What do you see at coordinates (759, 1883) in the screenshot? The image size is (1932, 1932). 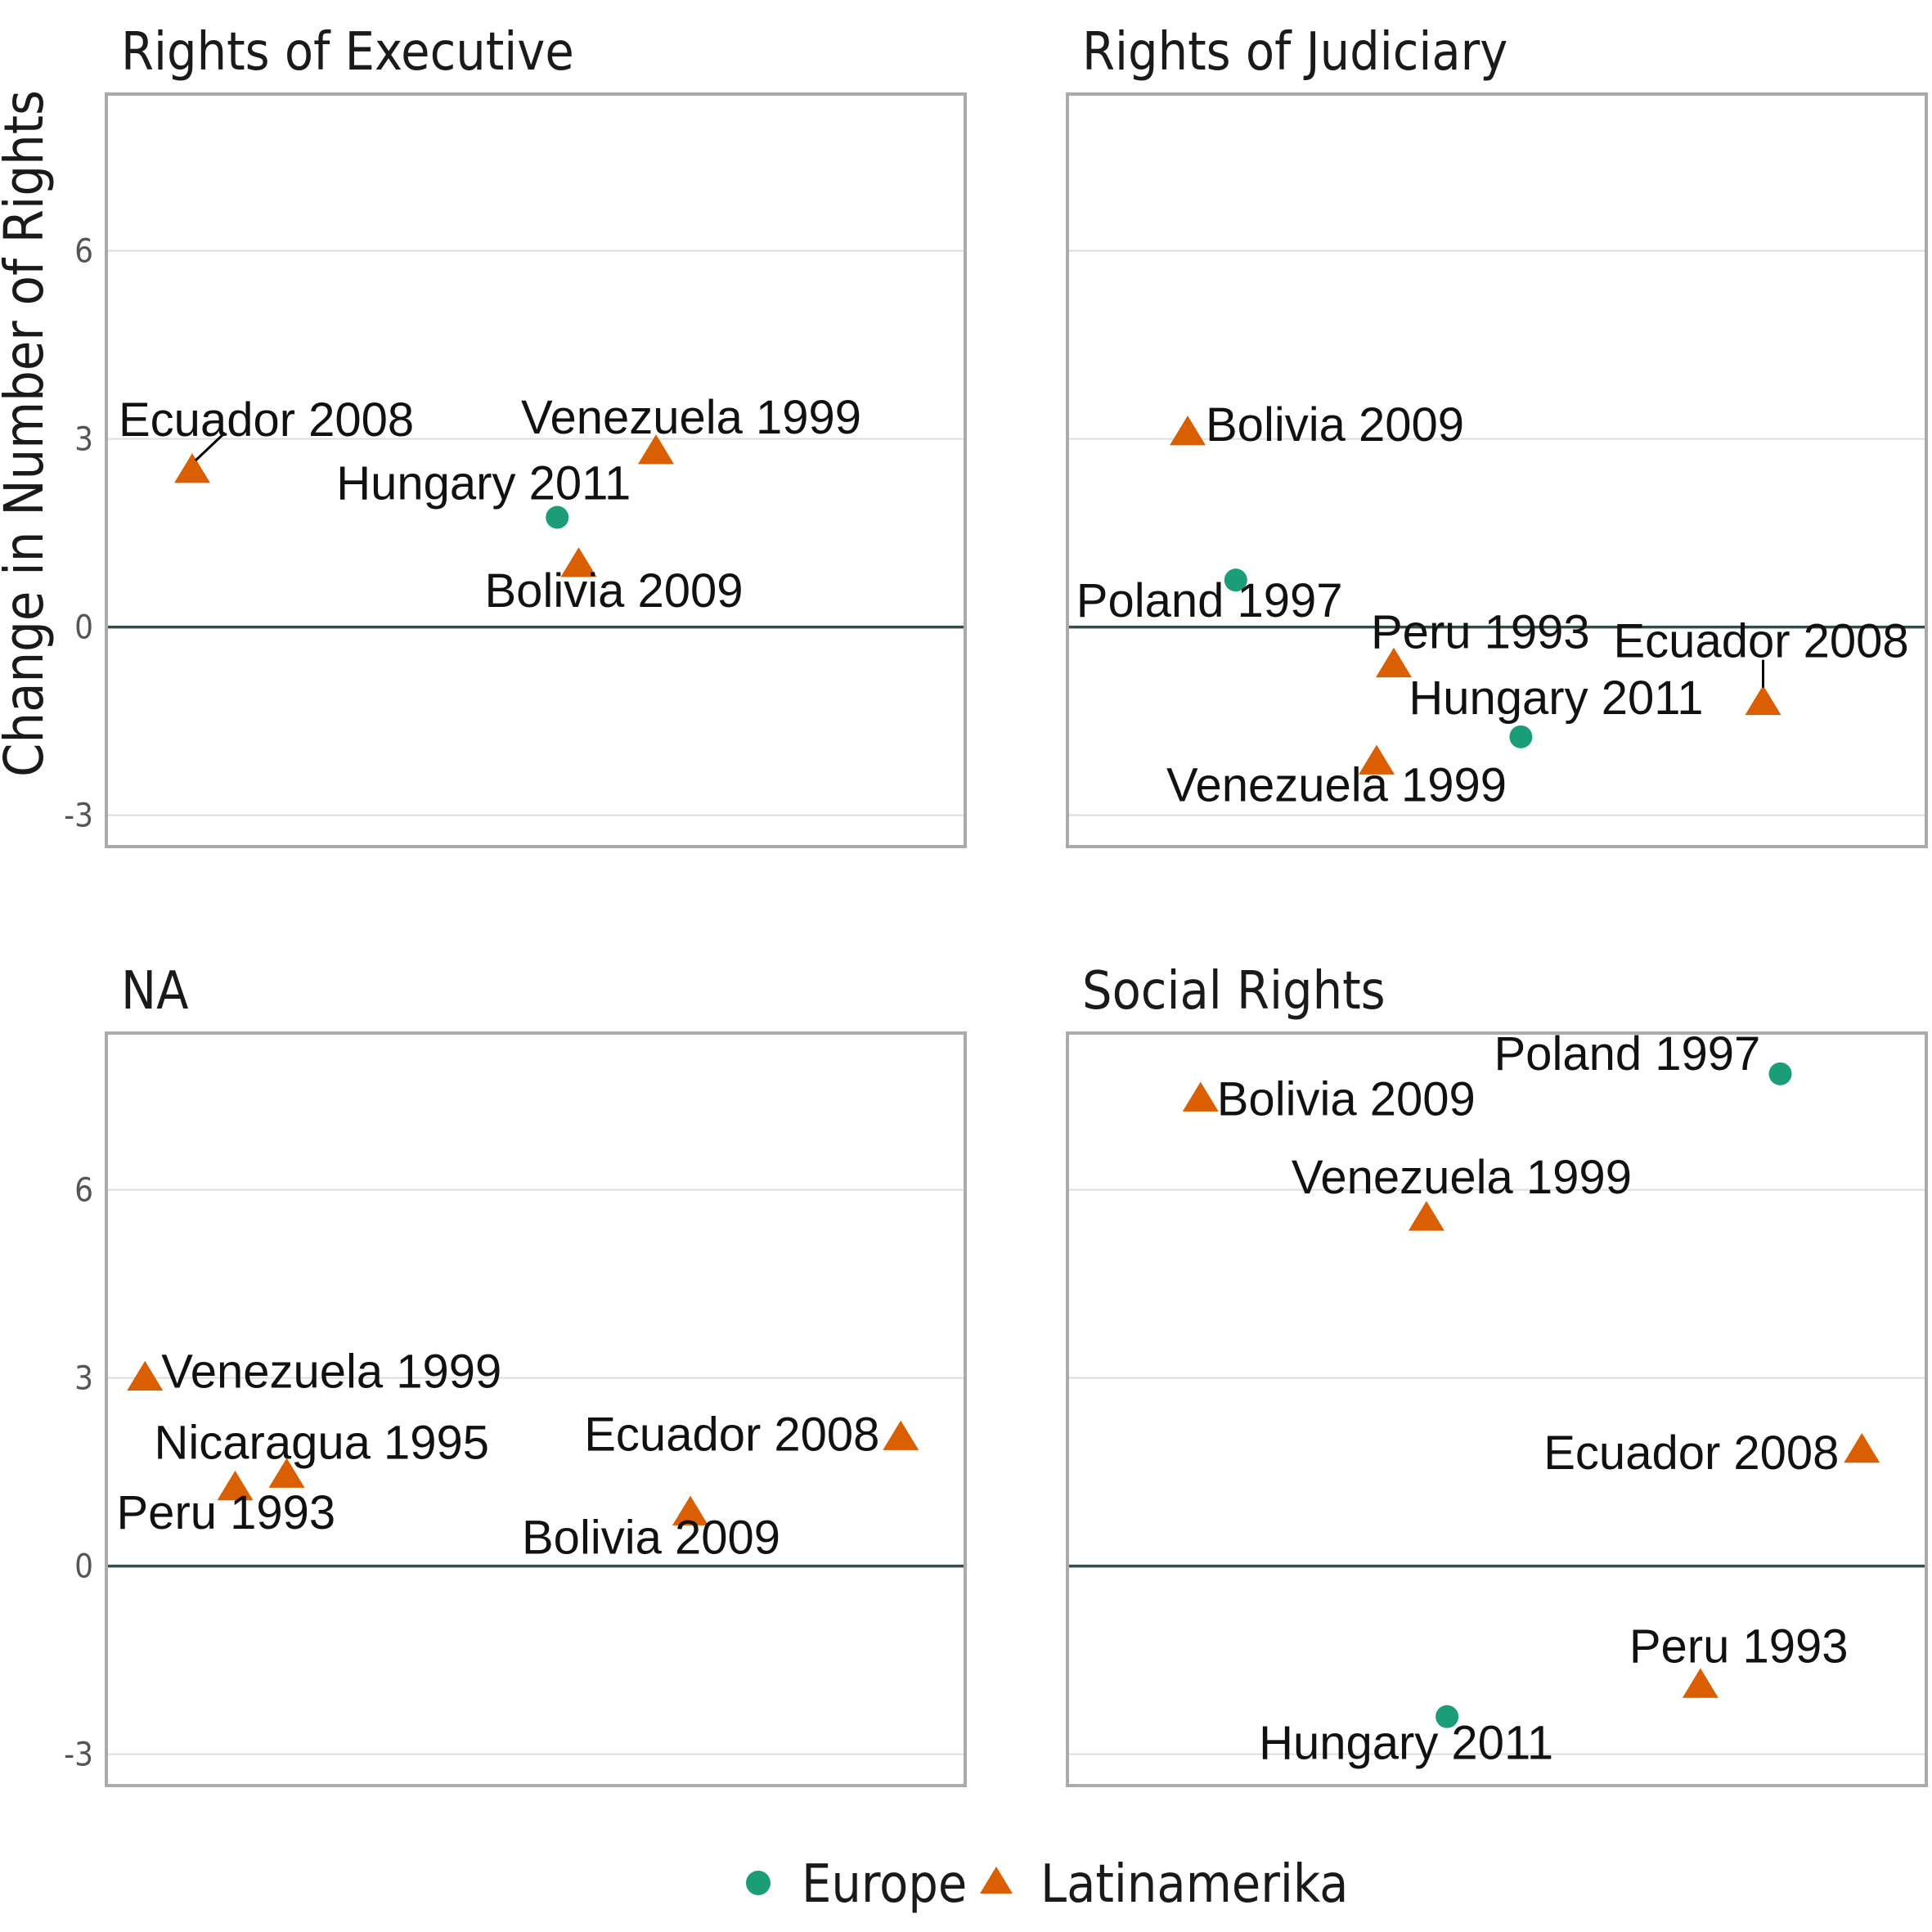 I see `legend-europe-marker` at bounding box center [759, 1883].